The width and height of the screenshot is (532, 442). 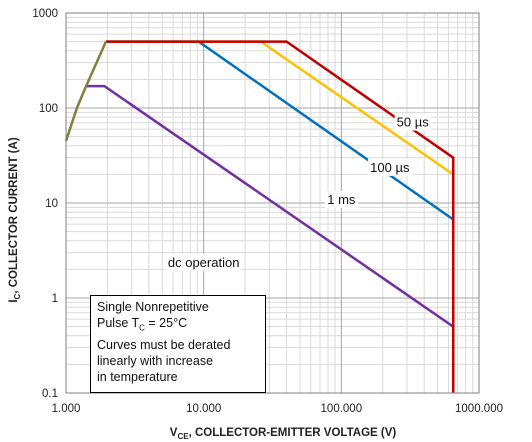 I want to click on x-axis-subscript: CE, so click(x=183, y=436).